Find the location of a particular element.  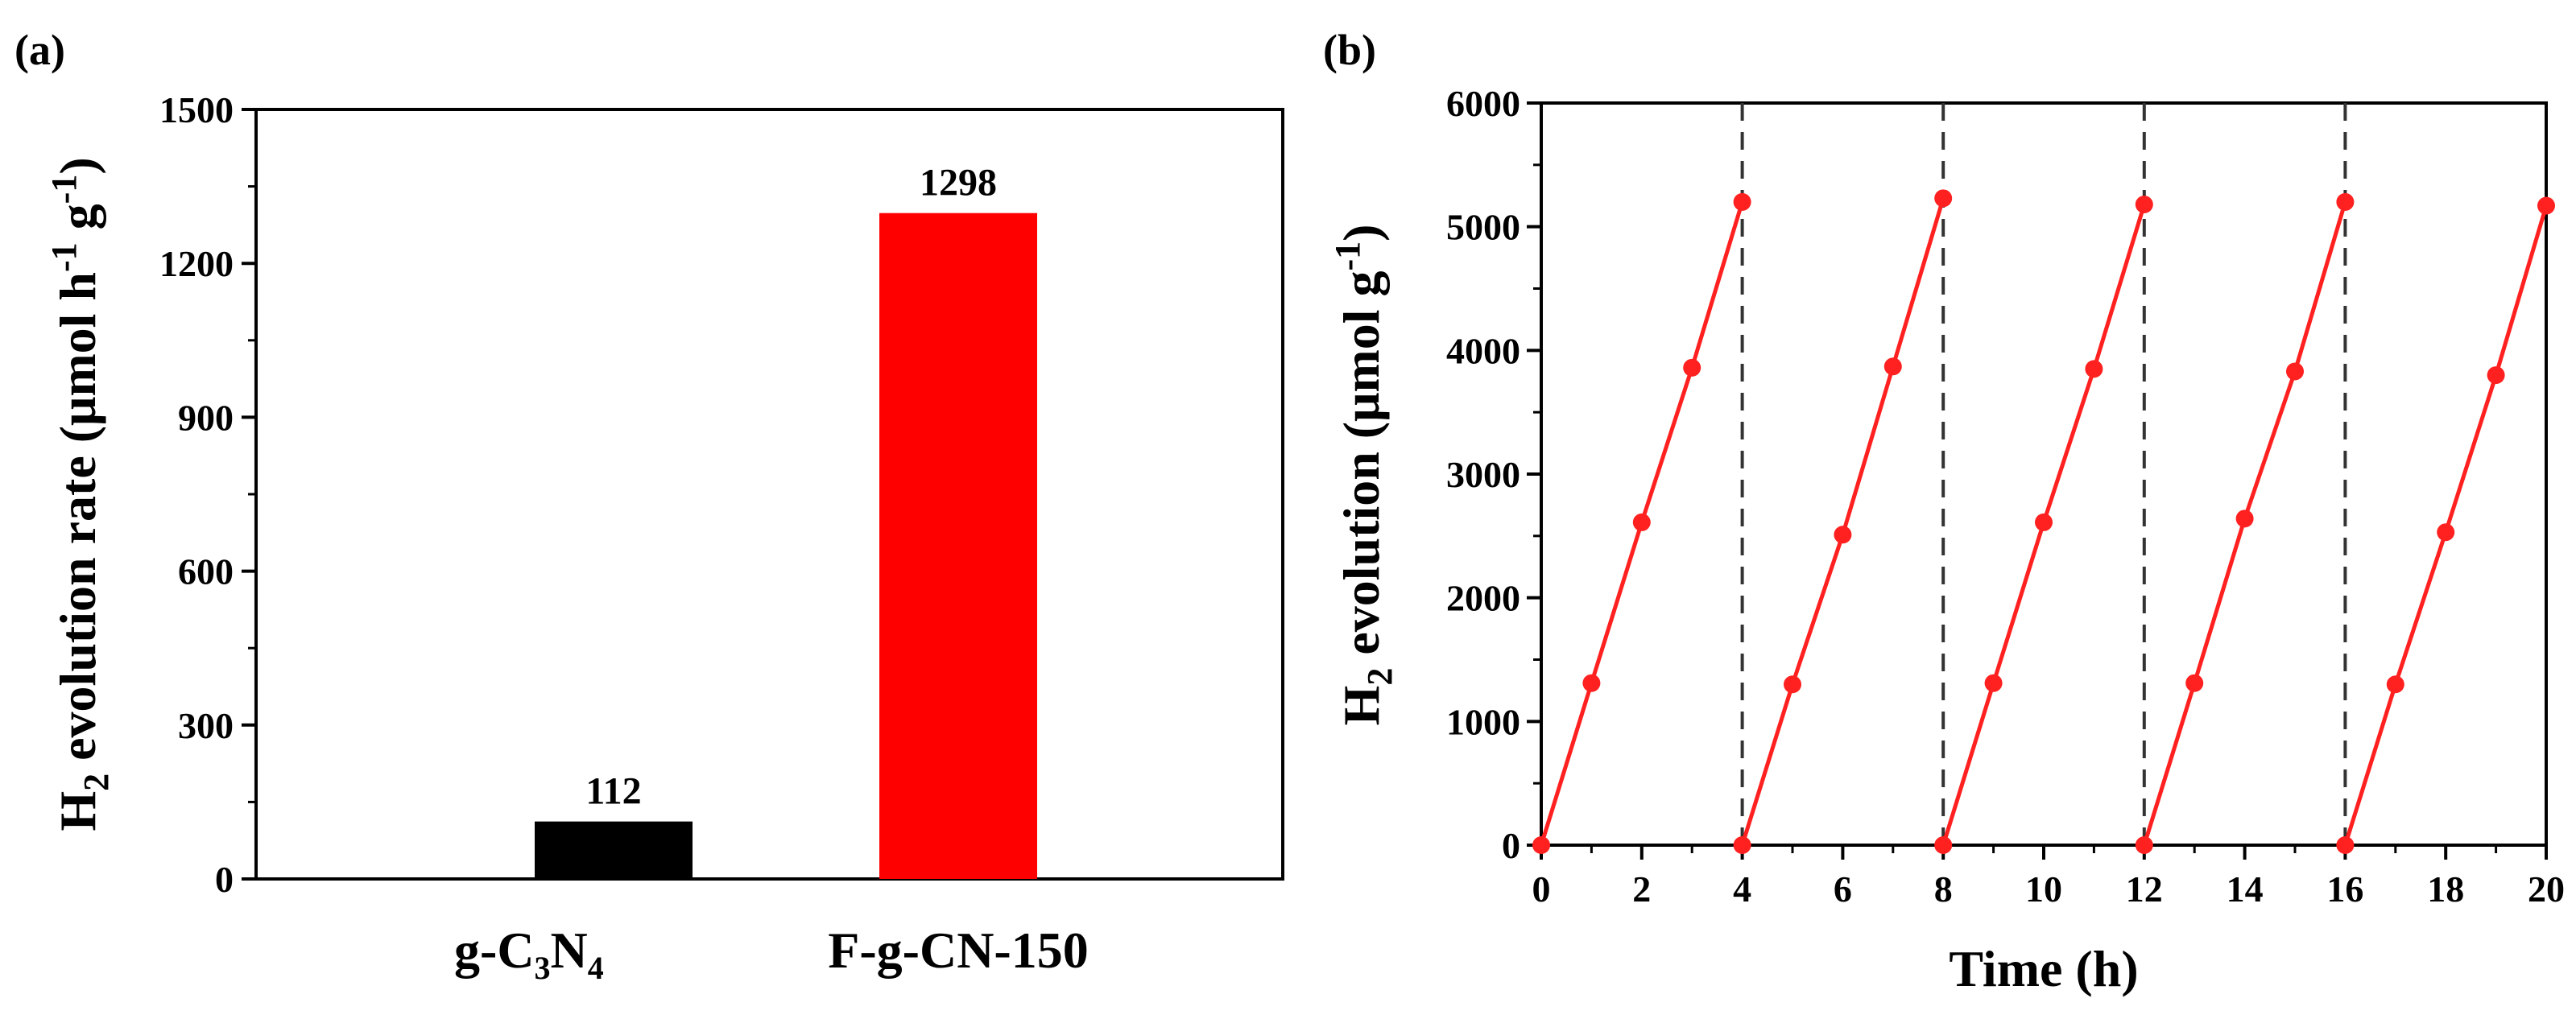

panel-a-y-tick-label: 1200 is located at coordinates (197, 263).